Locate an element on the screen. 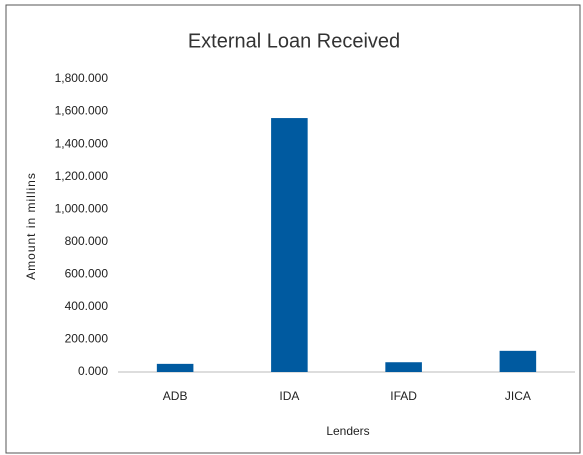 Image resolution: width=583 pixels, height=455 pixels. x-tick-label: IDA is located at coordinates (289, 396).